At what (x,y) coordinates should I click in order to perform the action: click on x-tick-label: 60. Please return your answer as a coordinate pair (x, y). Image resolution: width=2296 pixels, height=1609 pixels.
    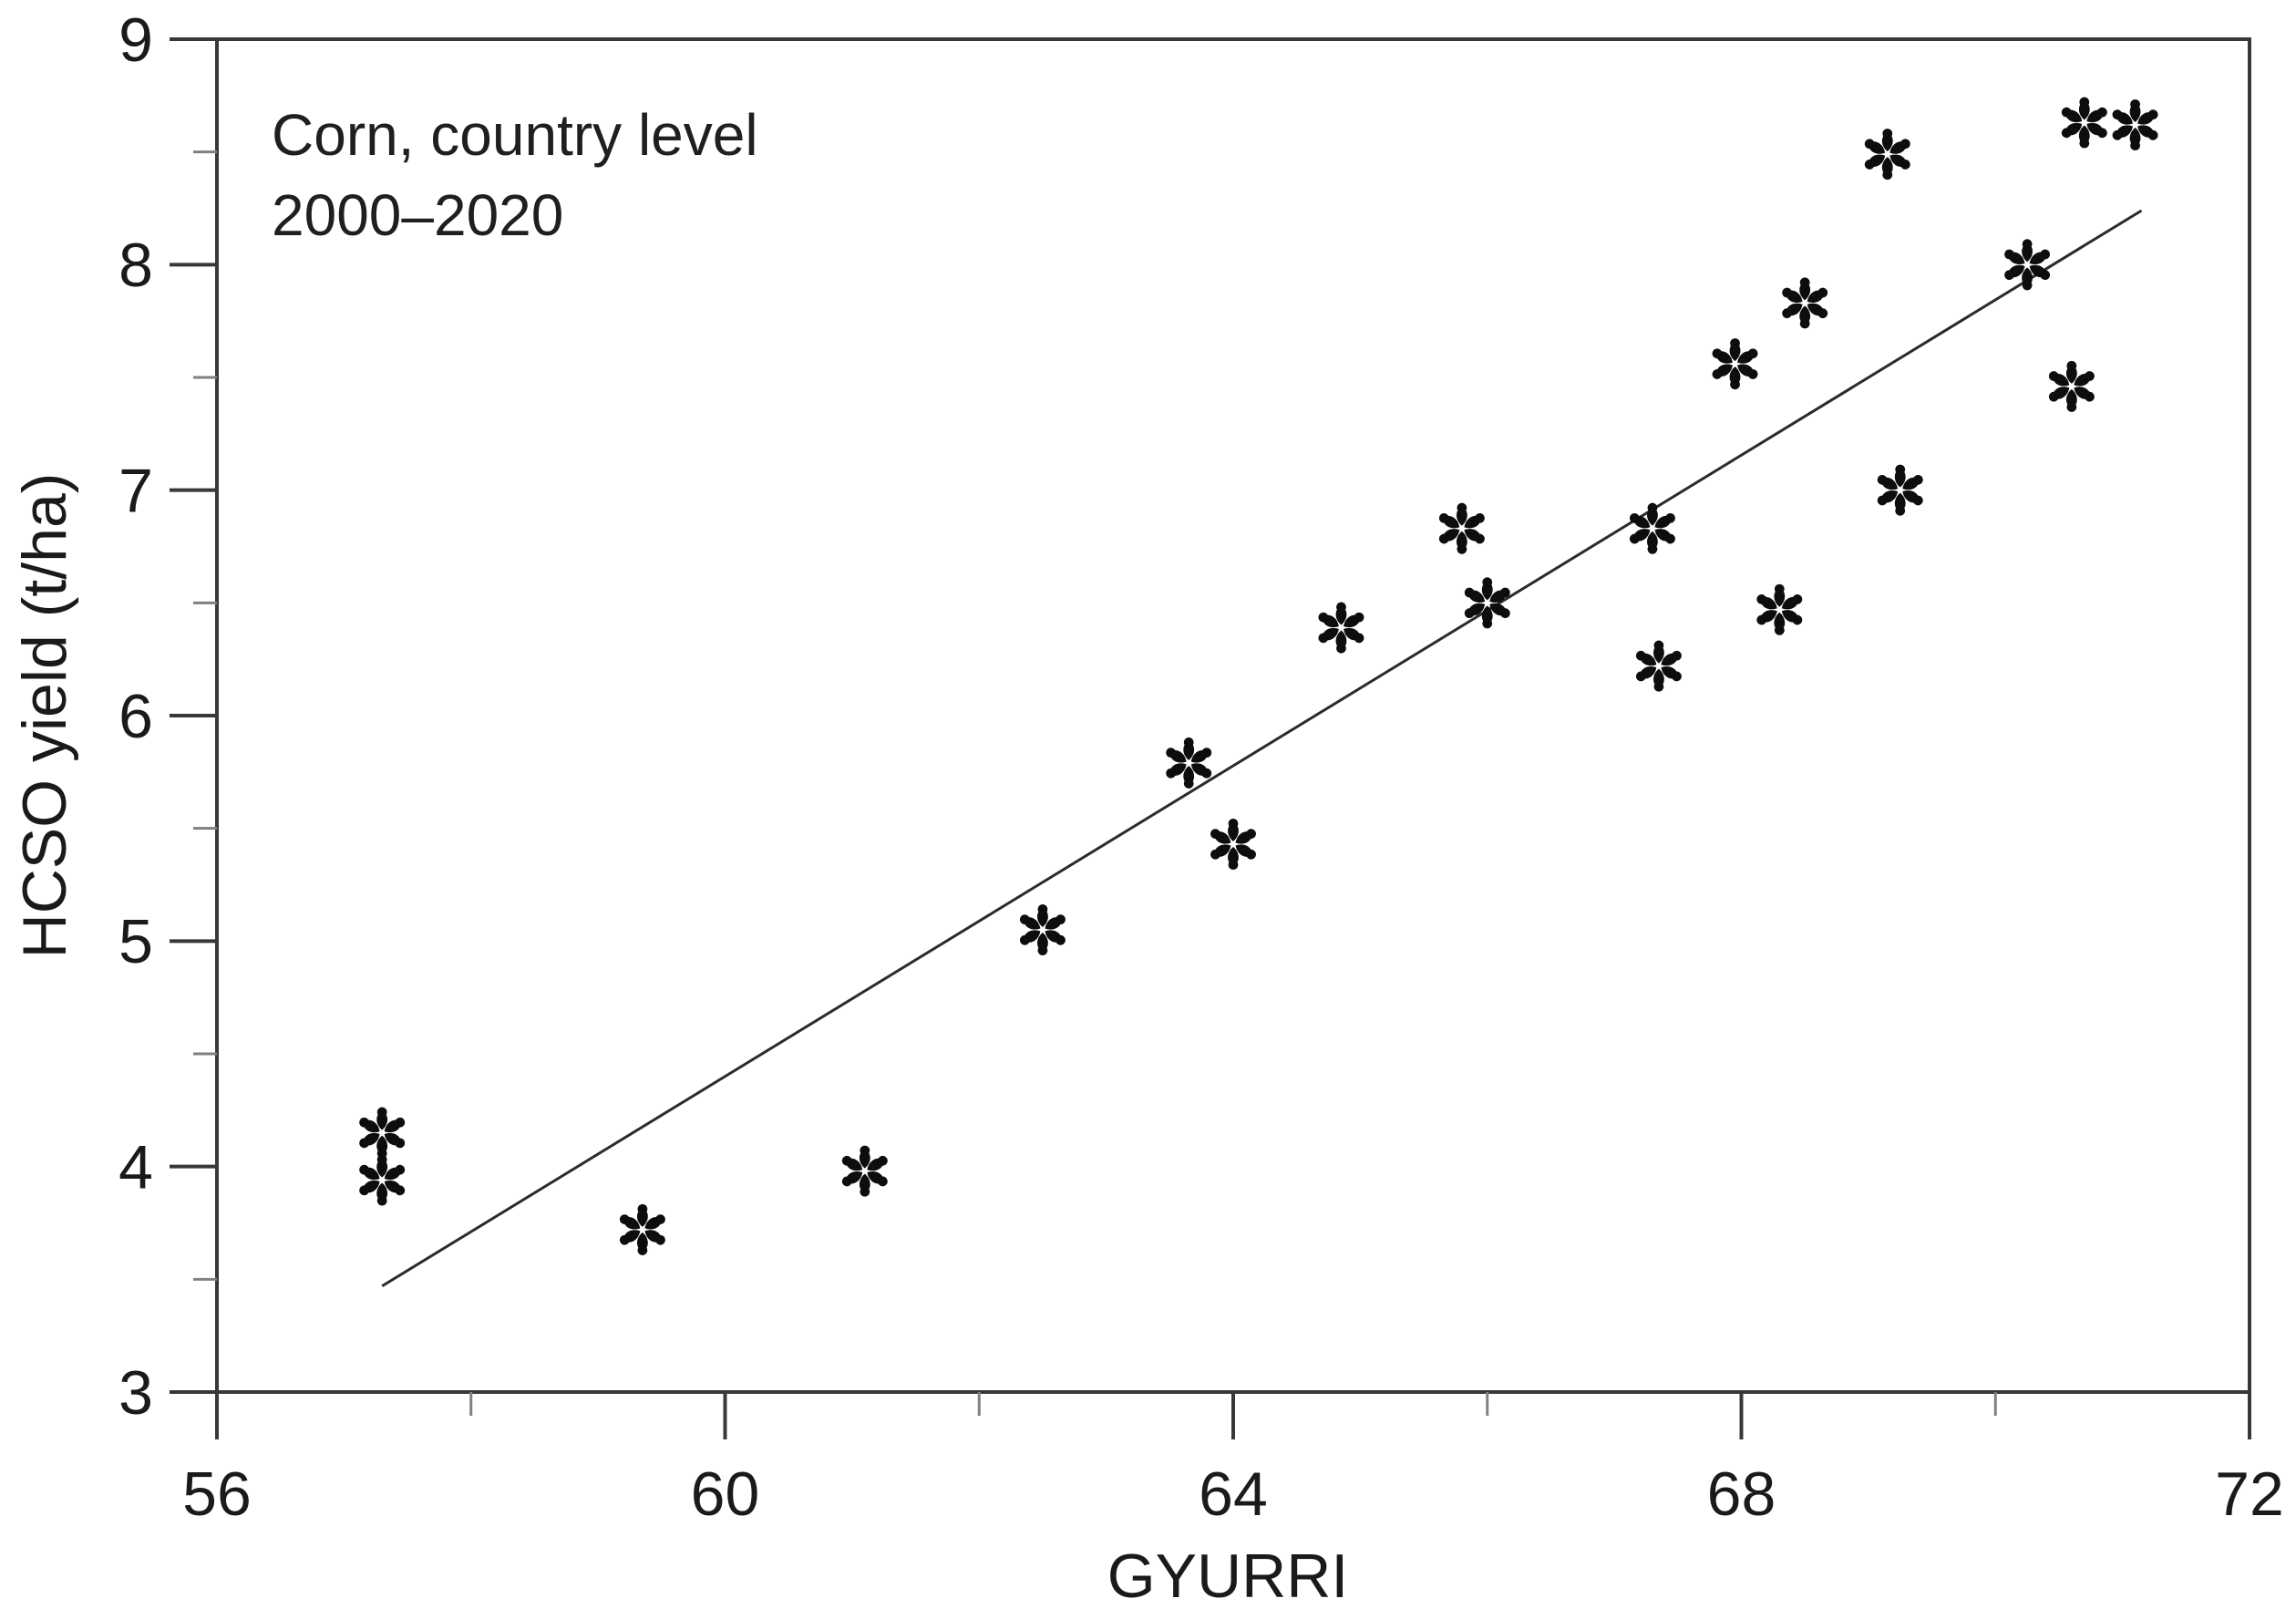
    Looking at the image, I should click on (725, 1494).